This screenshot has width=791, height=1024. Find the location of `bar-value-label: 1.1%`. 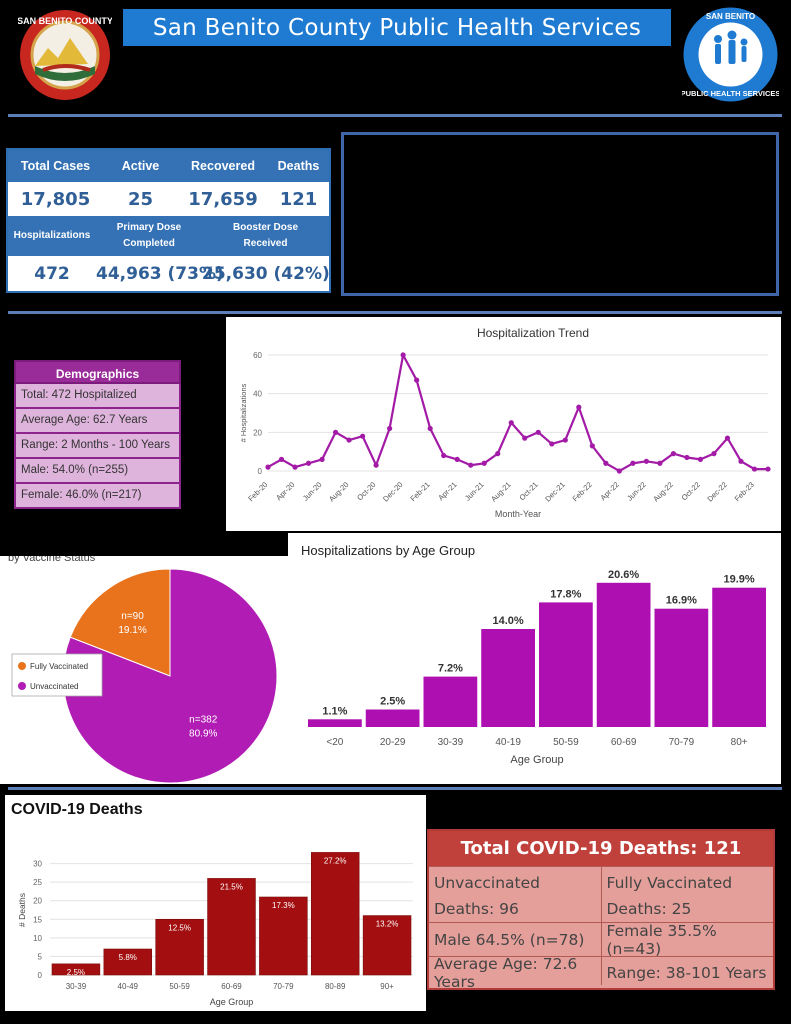

bar-value-label: 1.1% is located at coordinates (334, 711).